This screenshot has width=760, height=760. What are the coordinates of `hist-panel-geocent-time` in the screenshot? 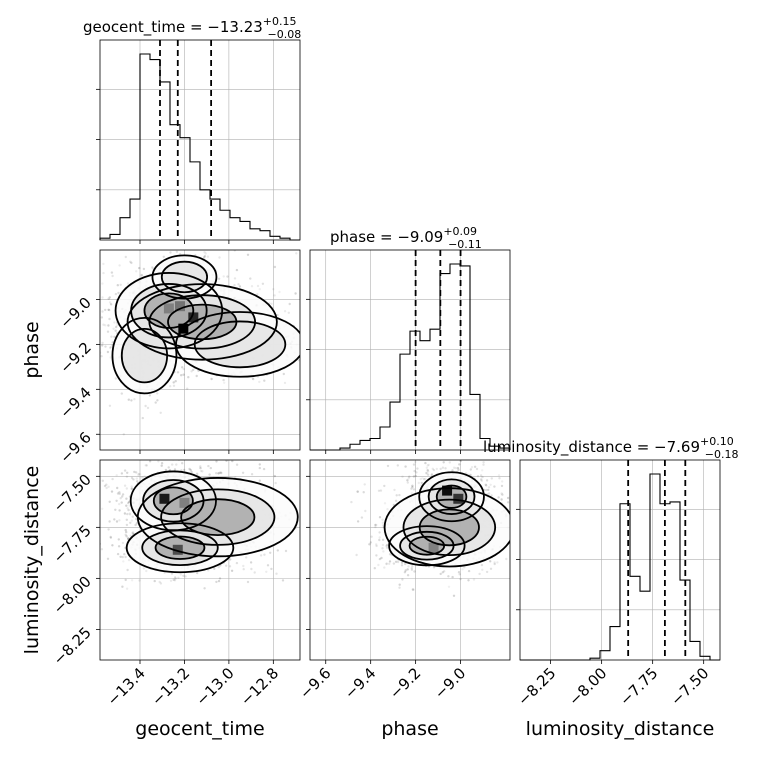 It's located at (198, 141).